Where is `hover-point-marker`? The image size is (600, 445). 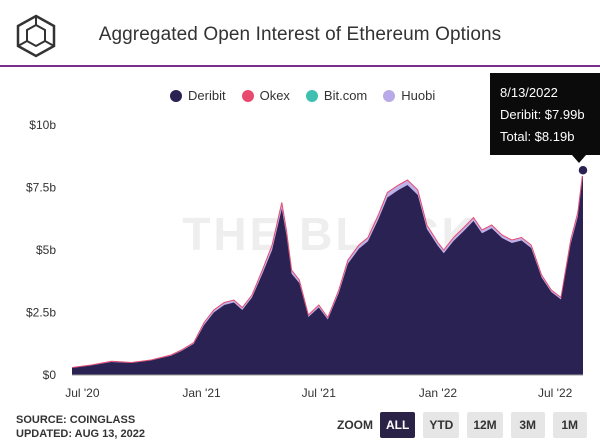 hover-point-marker is located at coordinates (583, 170).